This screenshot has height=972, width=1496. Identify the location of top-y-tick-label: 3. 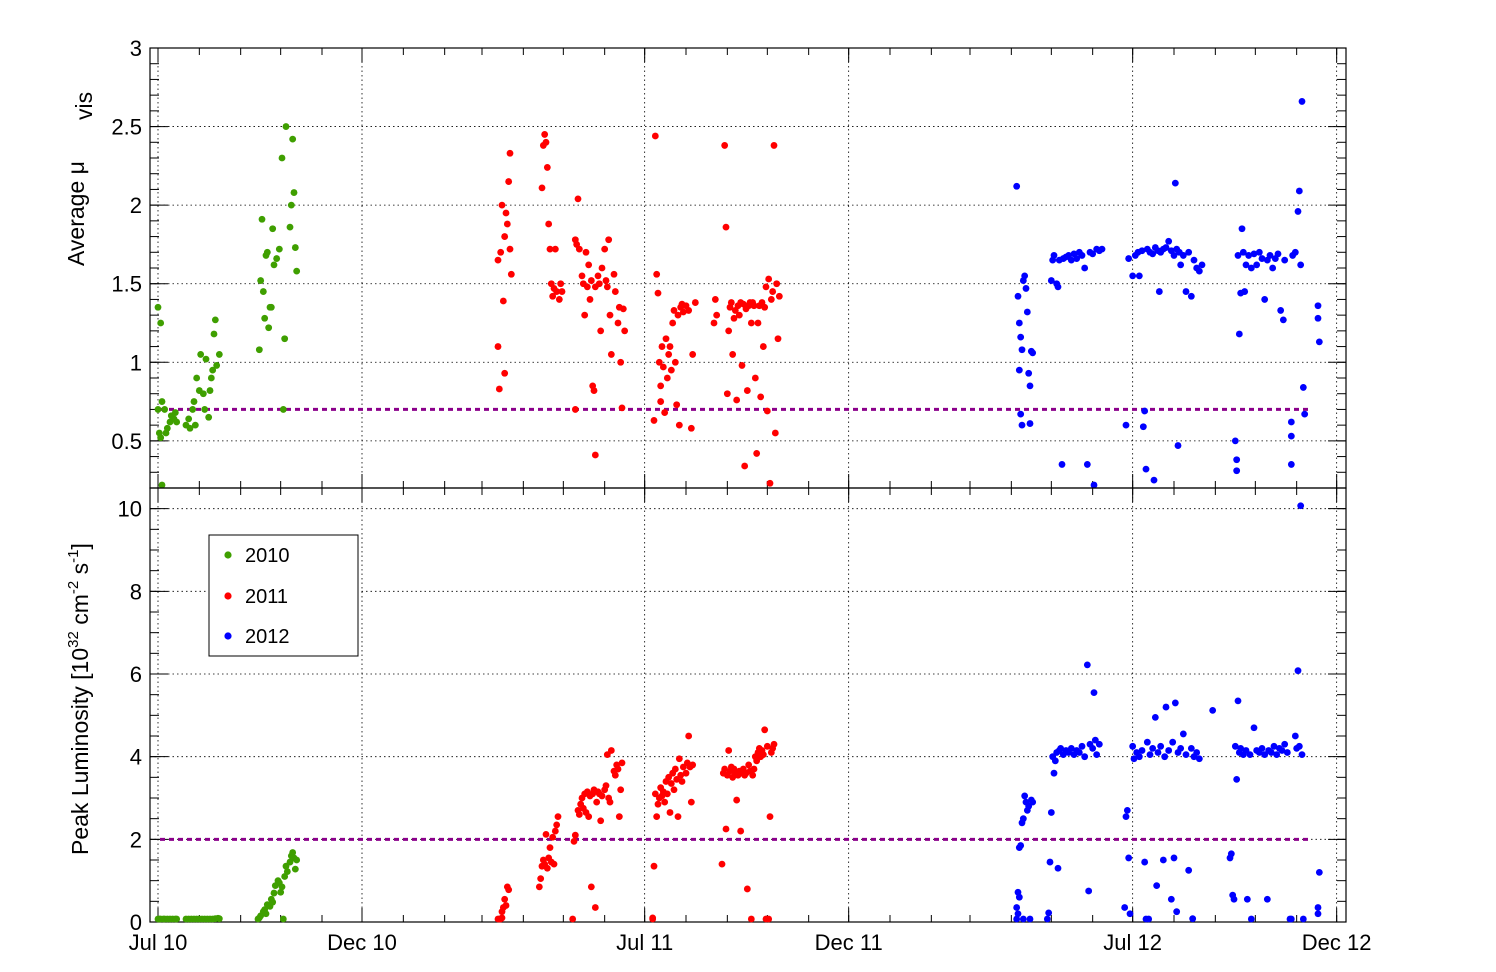
(136, 48).